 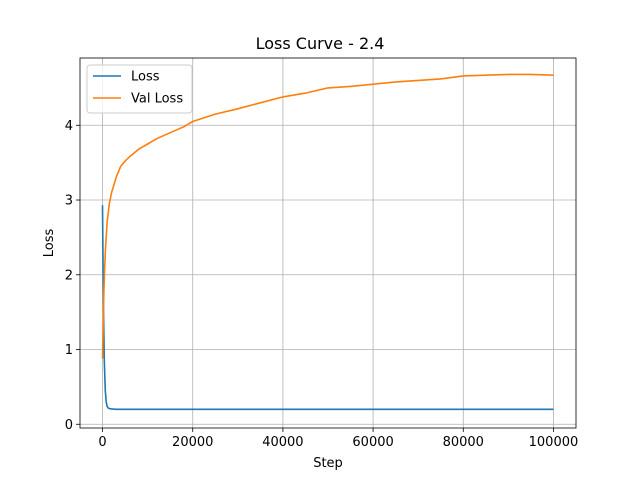 I want to click on y-tick-label: 2, so click(x=69, y=275).